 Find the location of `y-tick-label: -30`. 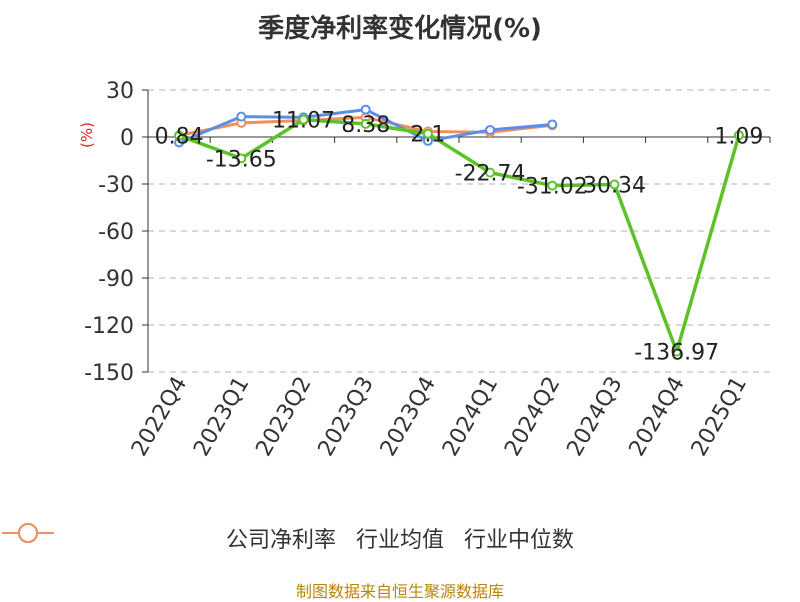

y-tick-label: -30 is located at coordinates (116, 185).